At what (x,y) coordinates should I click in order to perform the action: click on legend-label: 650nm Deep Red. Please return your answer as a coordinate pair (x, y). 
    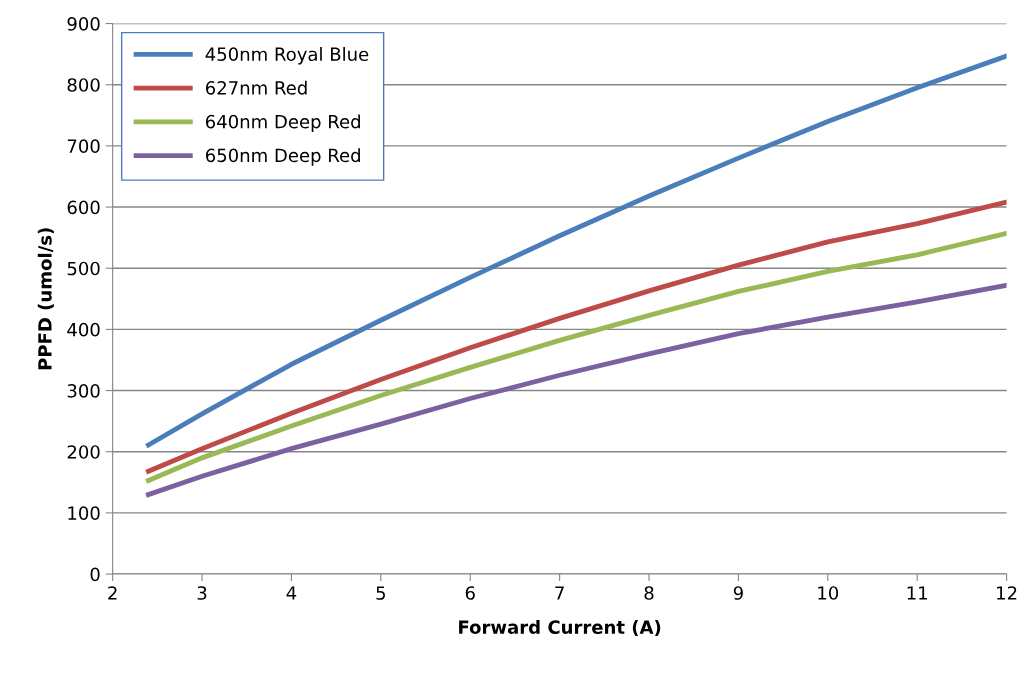
    Looking at the image, I should click on (282, 157).